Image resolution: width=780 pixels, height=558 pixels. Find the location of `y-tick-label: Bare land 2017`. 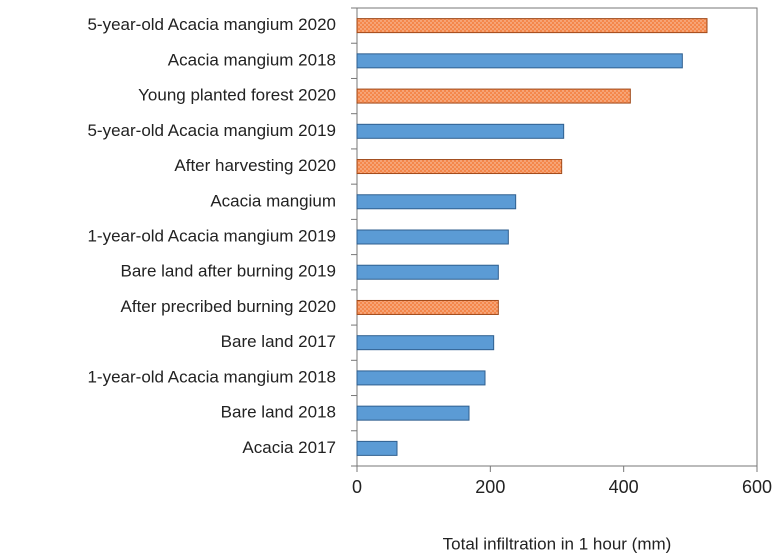

y-tick-label: Bare land 2017 is located at coordinates (278, 341).